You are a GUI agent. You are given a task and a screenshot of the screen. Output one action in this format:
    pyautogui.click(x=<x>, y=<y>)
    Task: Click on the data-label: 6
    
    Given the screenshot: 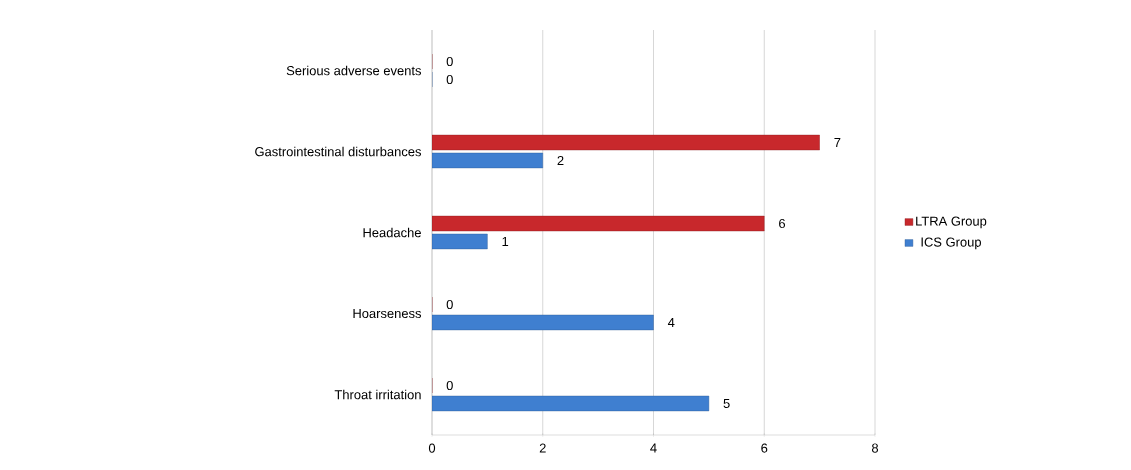 What is the action you would take?
    pyautogui.click(x=782, y=223)
    